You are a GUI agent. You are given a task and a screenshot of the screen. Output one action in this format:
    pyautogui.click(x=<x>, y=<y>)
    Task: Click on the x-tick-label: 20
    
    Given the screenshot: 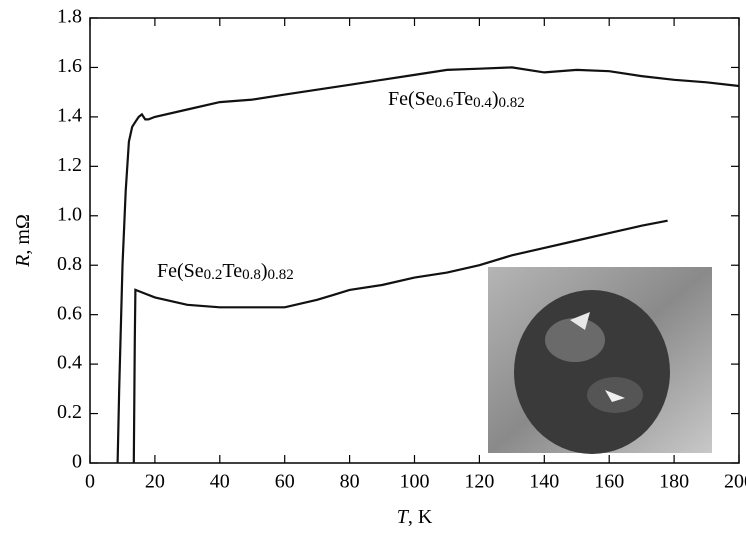 What is the action you would take?
    pyautogui.click(x=155, y=482)
    